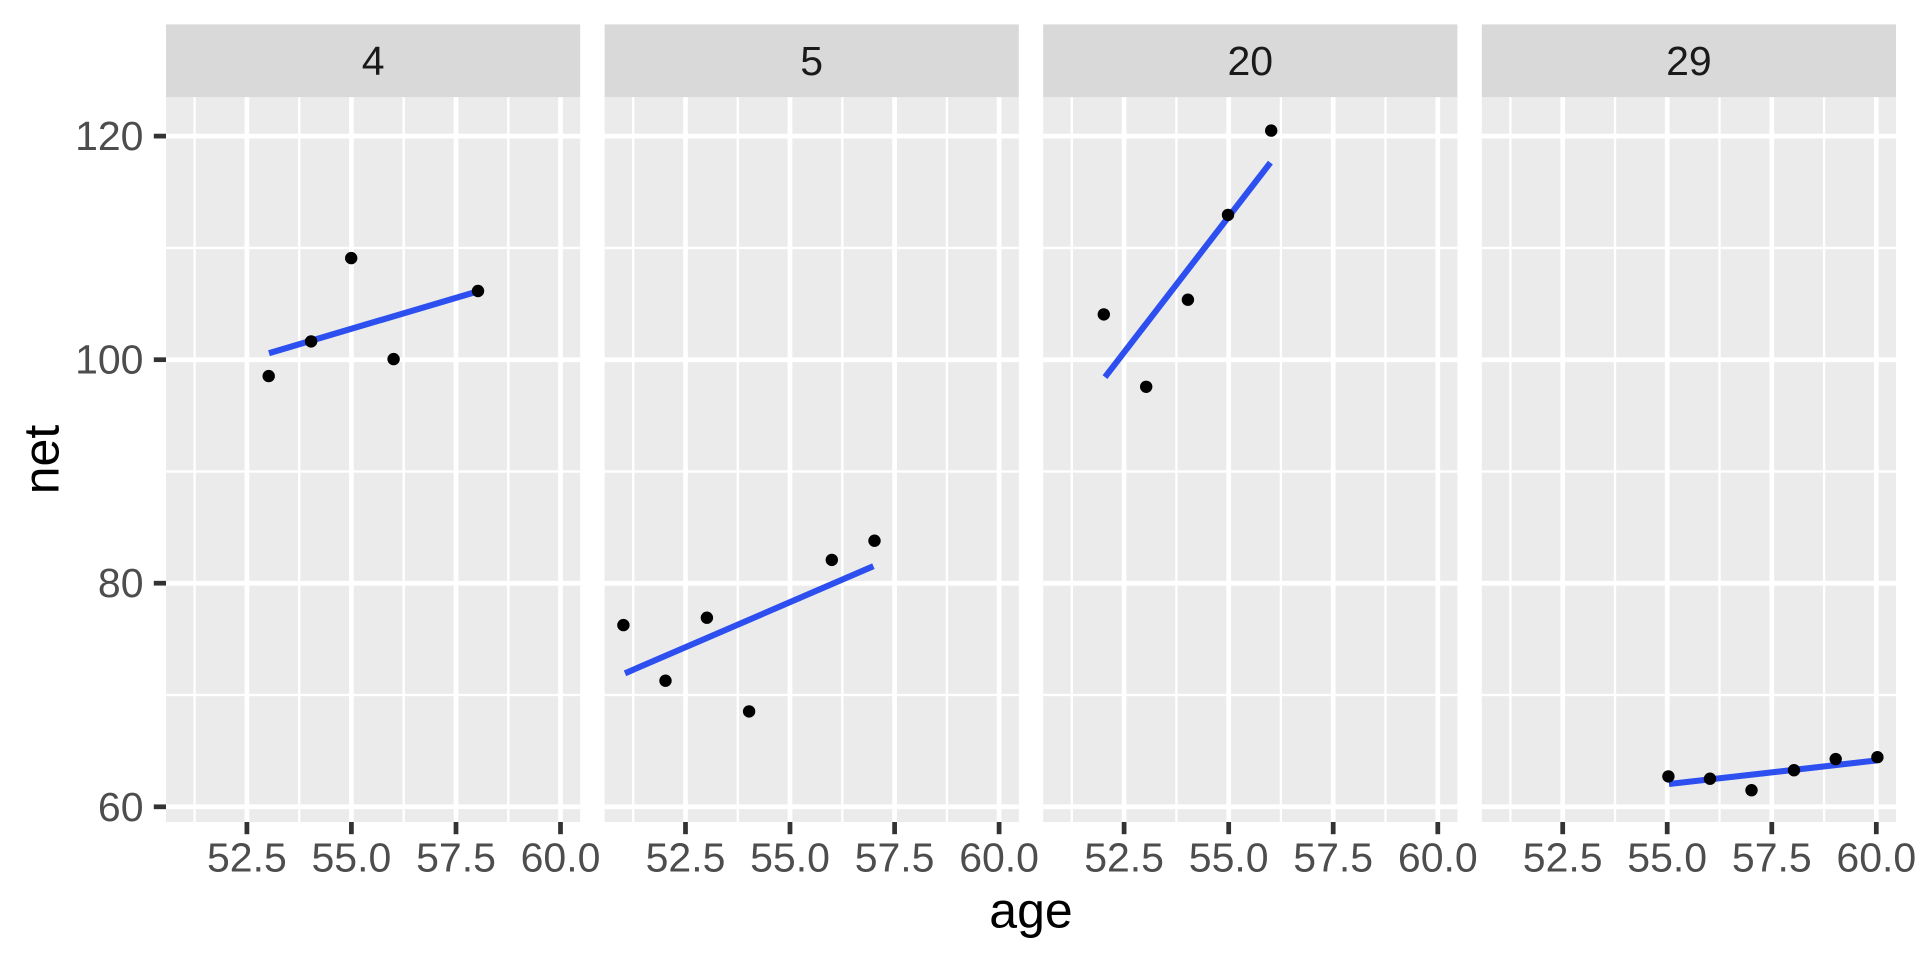 The image size is (1920, 960). Describe the element at coordinates (121, 583) in the screenshot. I see `svg-text: 80` at that location.